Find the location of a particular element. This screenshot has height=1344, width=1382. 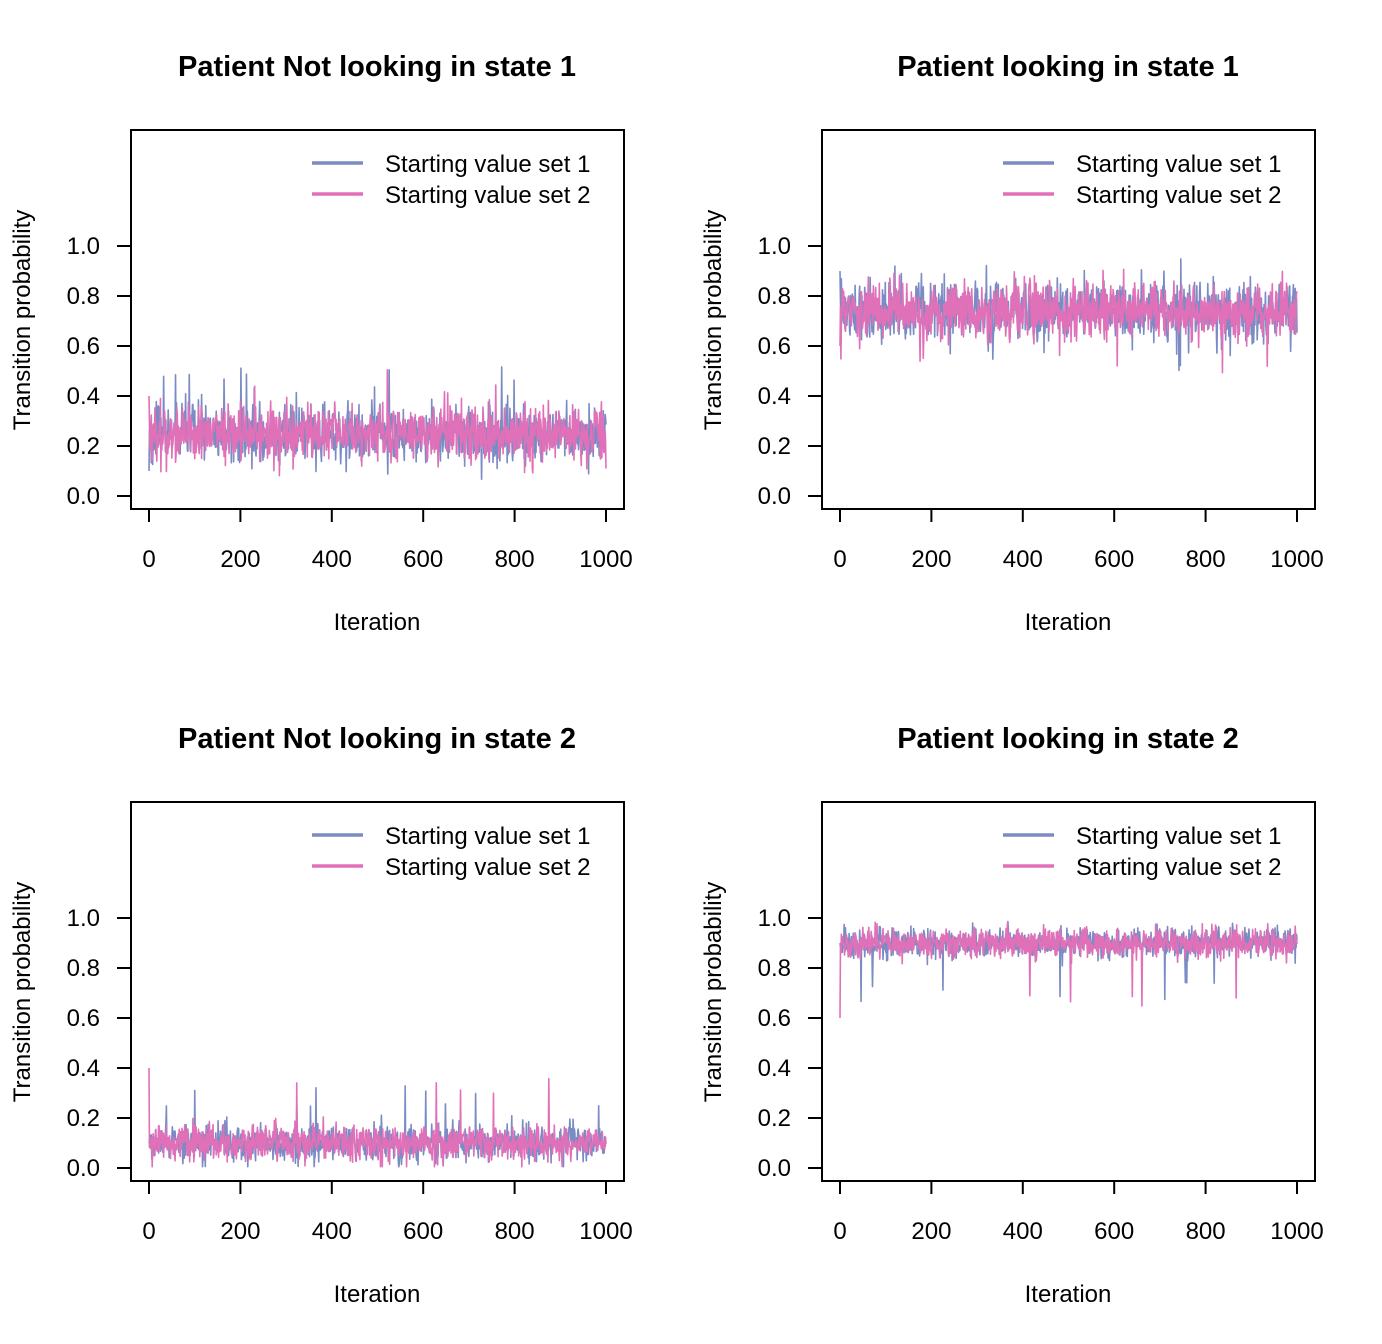

chart-title: Patient looking in state 2 is located at coordinates (1068, 739).